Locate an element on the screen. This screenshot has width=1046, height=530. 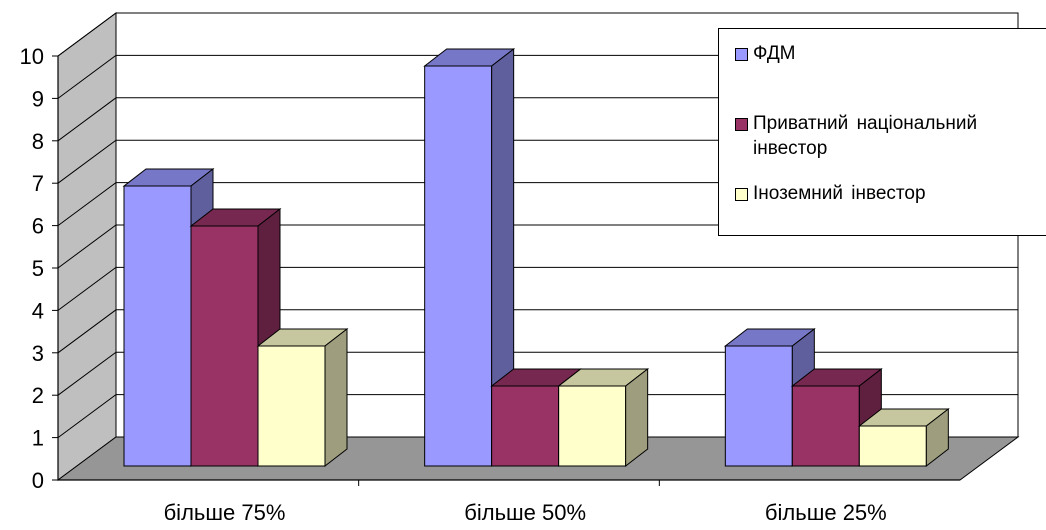
y-tick-label: 9 is located at coordinates (38, 98).